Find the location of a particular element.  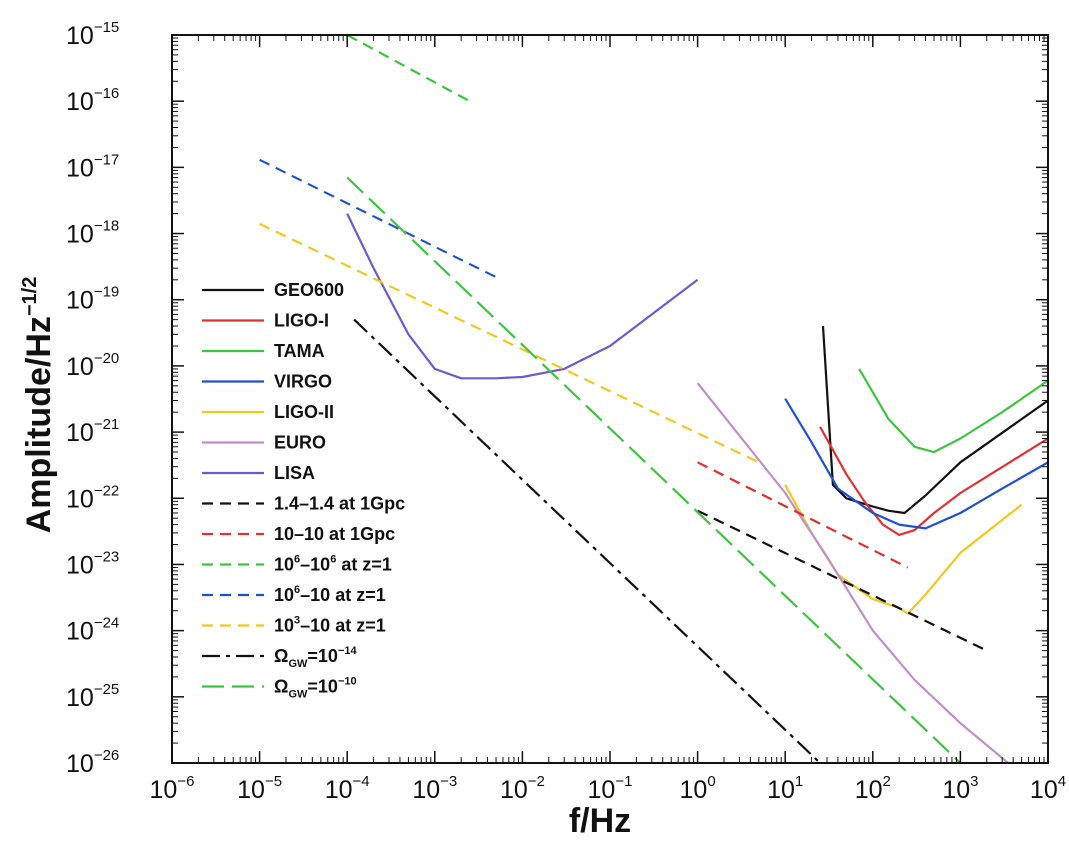

x-tick-label: 10¹ is located at coordinates (785, 788).